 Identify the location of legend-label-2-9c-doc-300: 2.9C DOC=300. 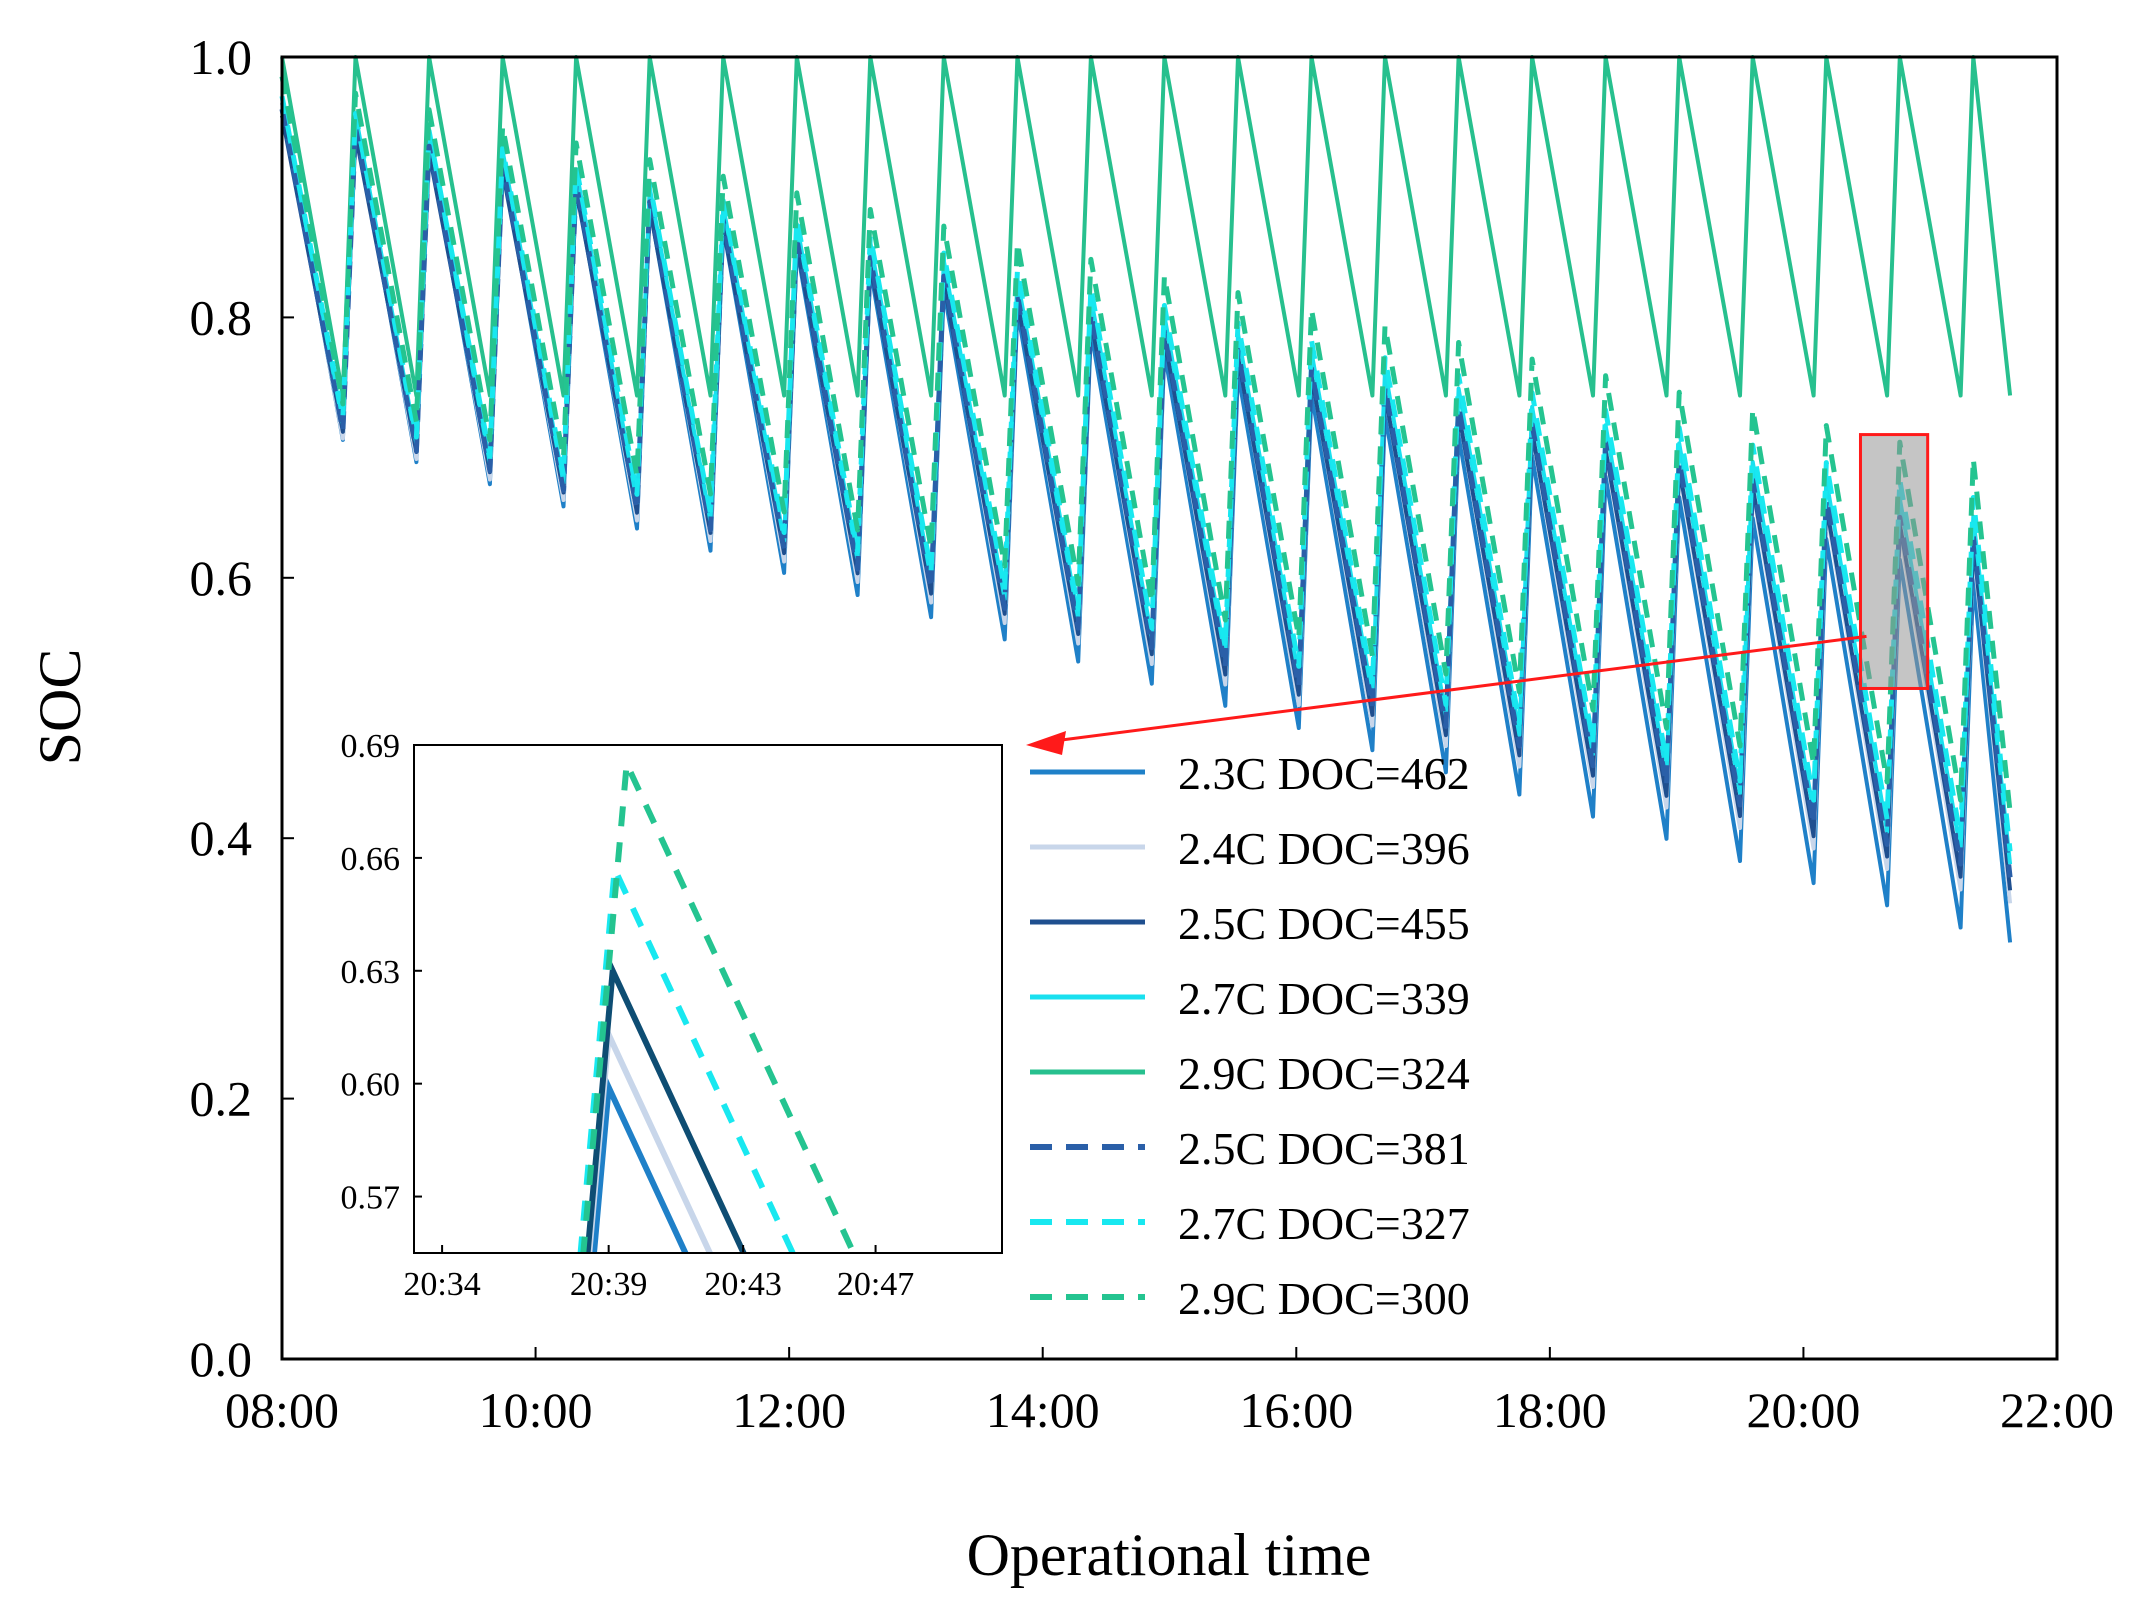
(1324, 1298).